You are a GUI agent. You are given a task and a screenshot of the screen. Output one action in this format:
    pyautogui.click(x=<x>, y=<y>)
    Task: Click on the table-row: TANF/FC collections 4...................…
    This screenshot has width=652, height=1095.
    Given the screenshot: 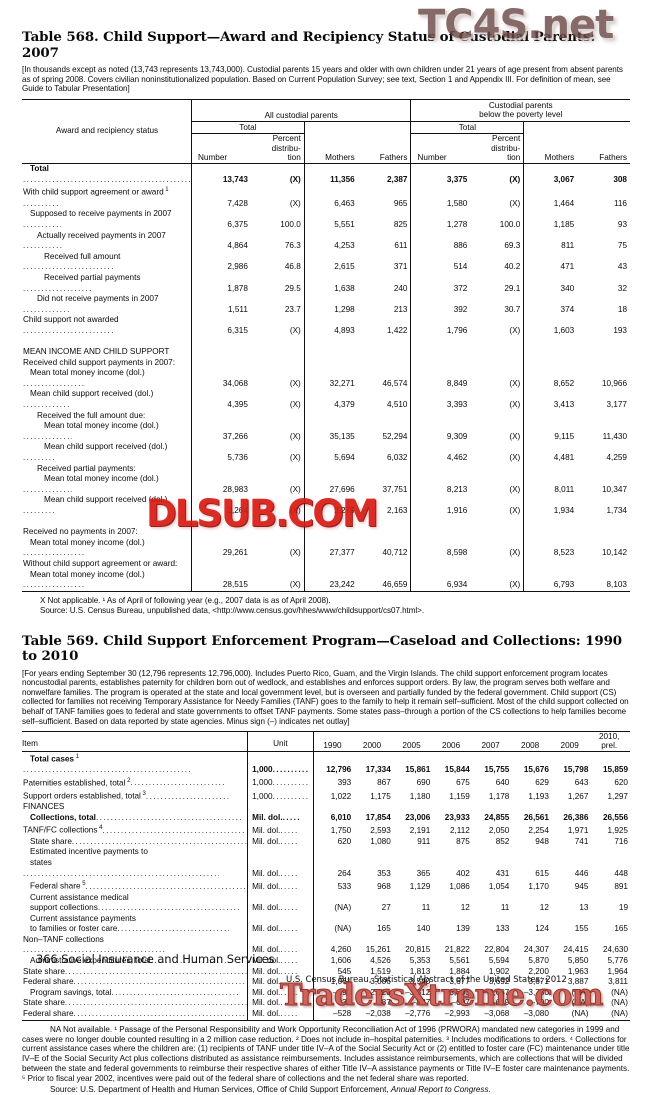 What is the action you would take?
    pyautogui.click(x=326, y=830)
    